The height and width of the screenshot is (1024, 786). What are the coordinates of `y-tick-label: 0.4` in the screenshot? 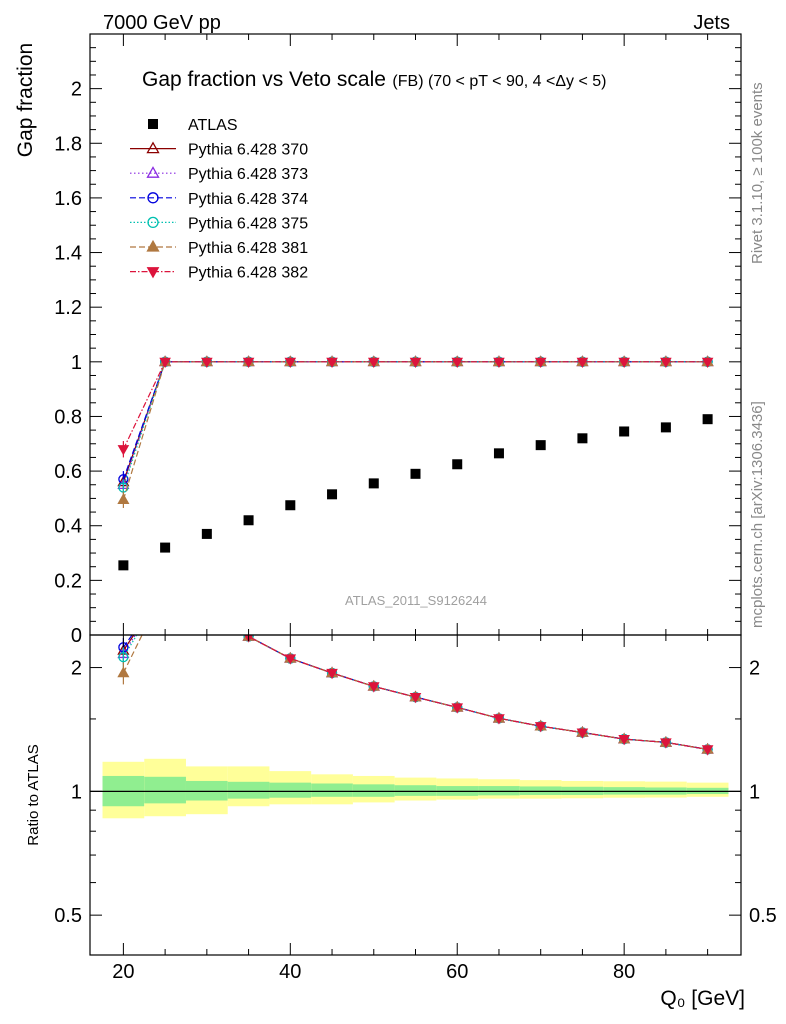 It's located at (68, 527).